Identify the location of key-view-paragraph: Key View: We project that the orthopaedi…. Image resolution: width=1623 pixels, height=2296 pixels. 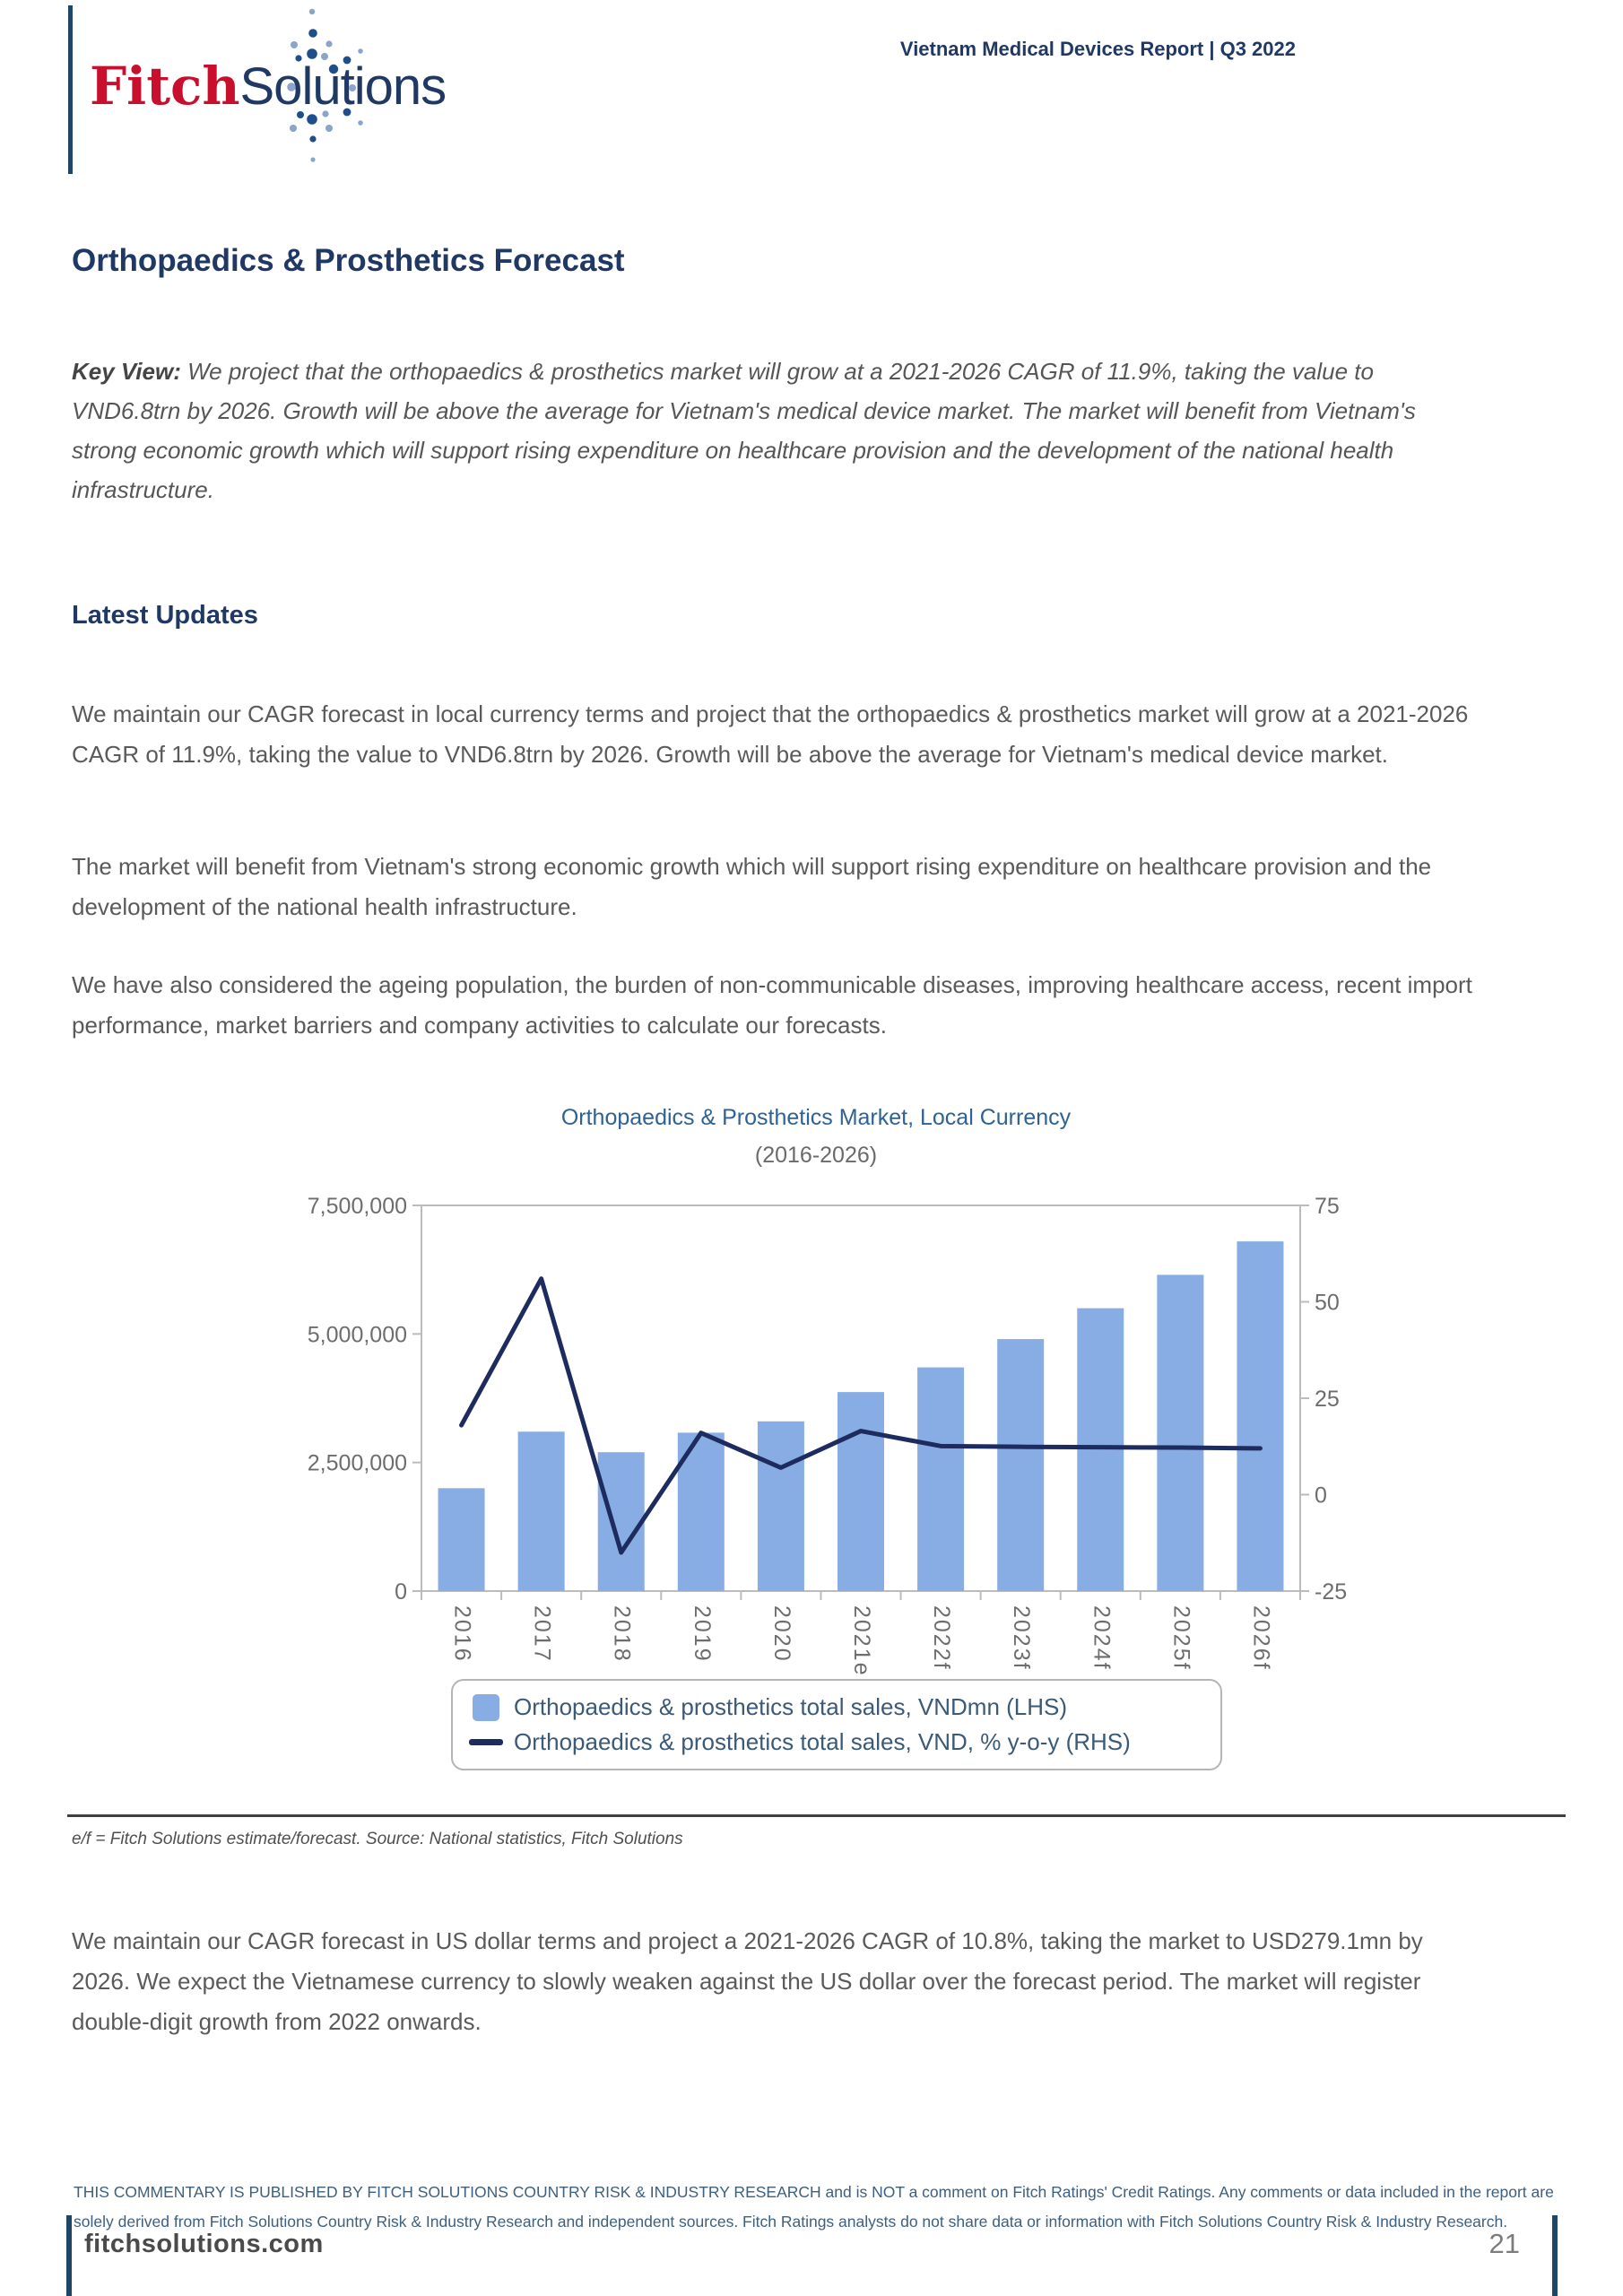
(771, 430).